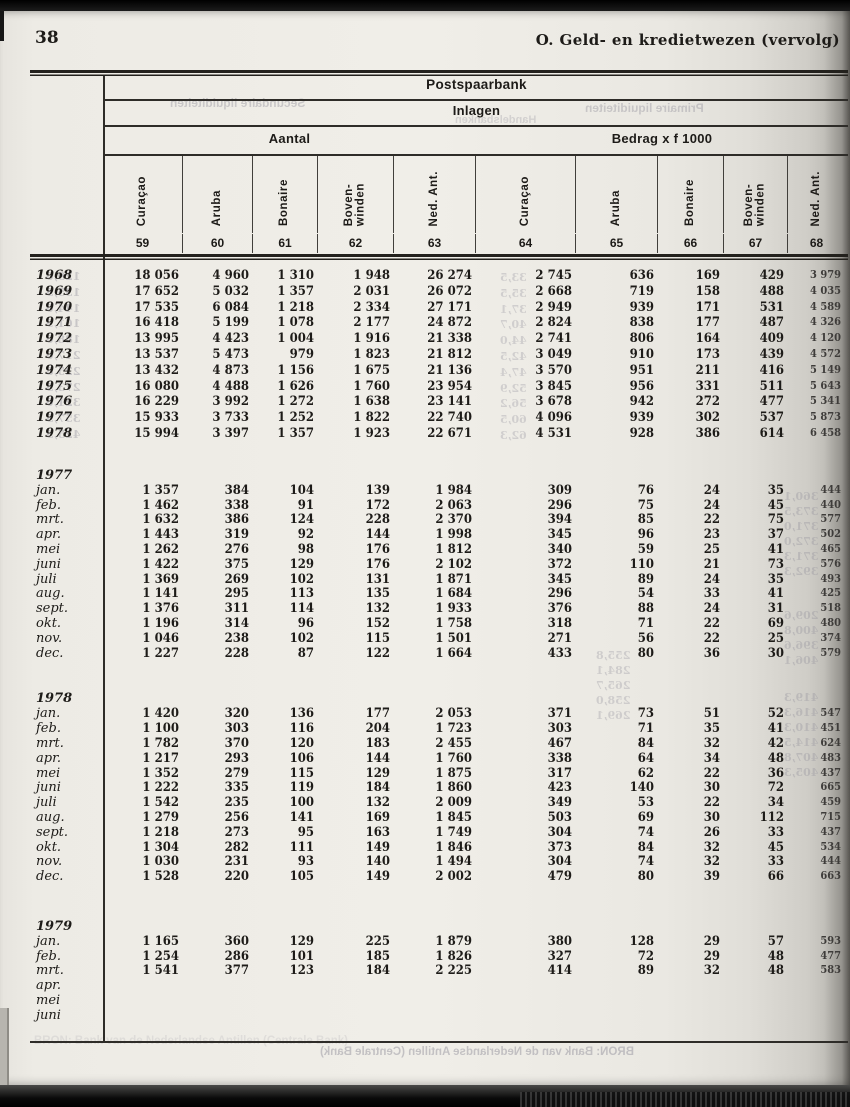 The width and height of the screenshot is (850, 1107). Describe the element at coordinates (437, 490) in the screenshot. I see `table-row: jan. 1 357 384 104 139 1 984 309 76 24 35 444` at that location.